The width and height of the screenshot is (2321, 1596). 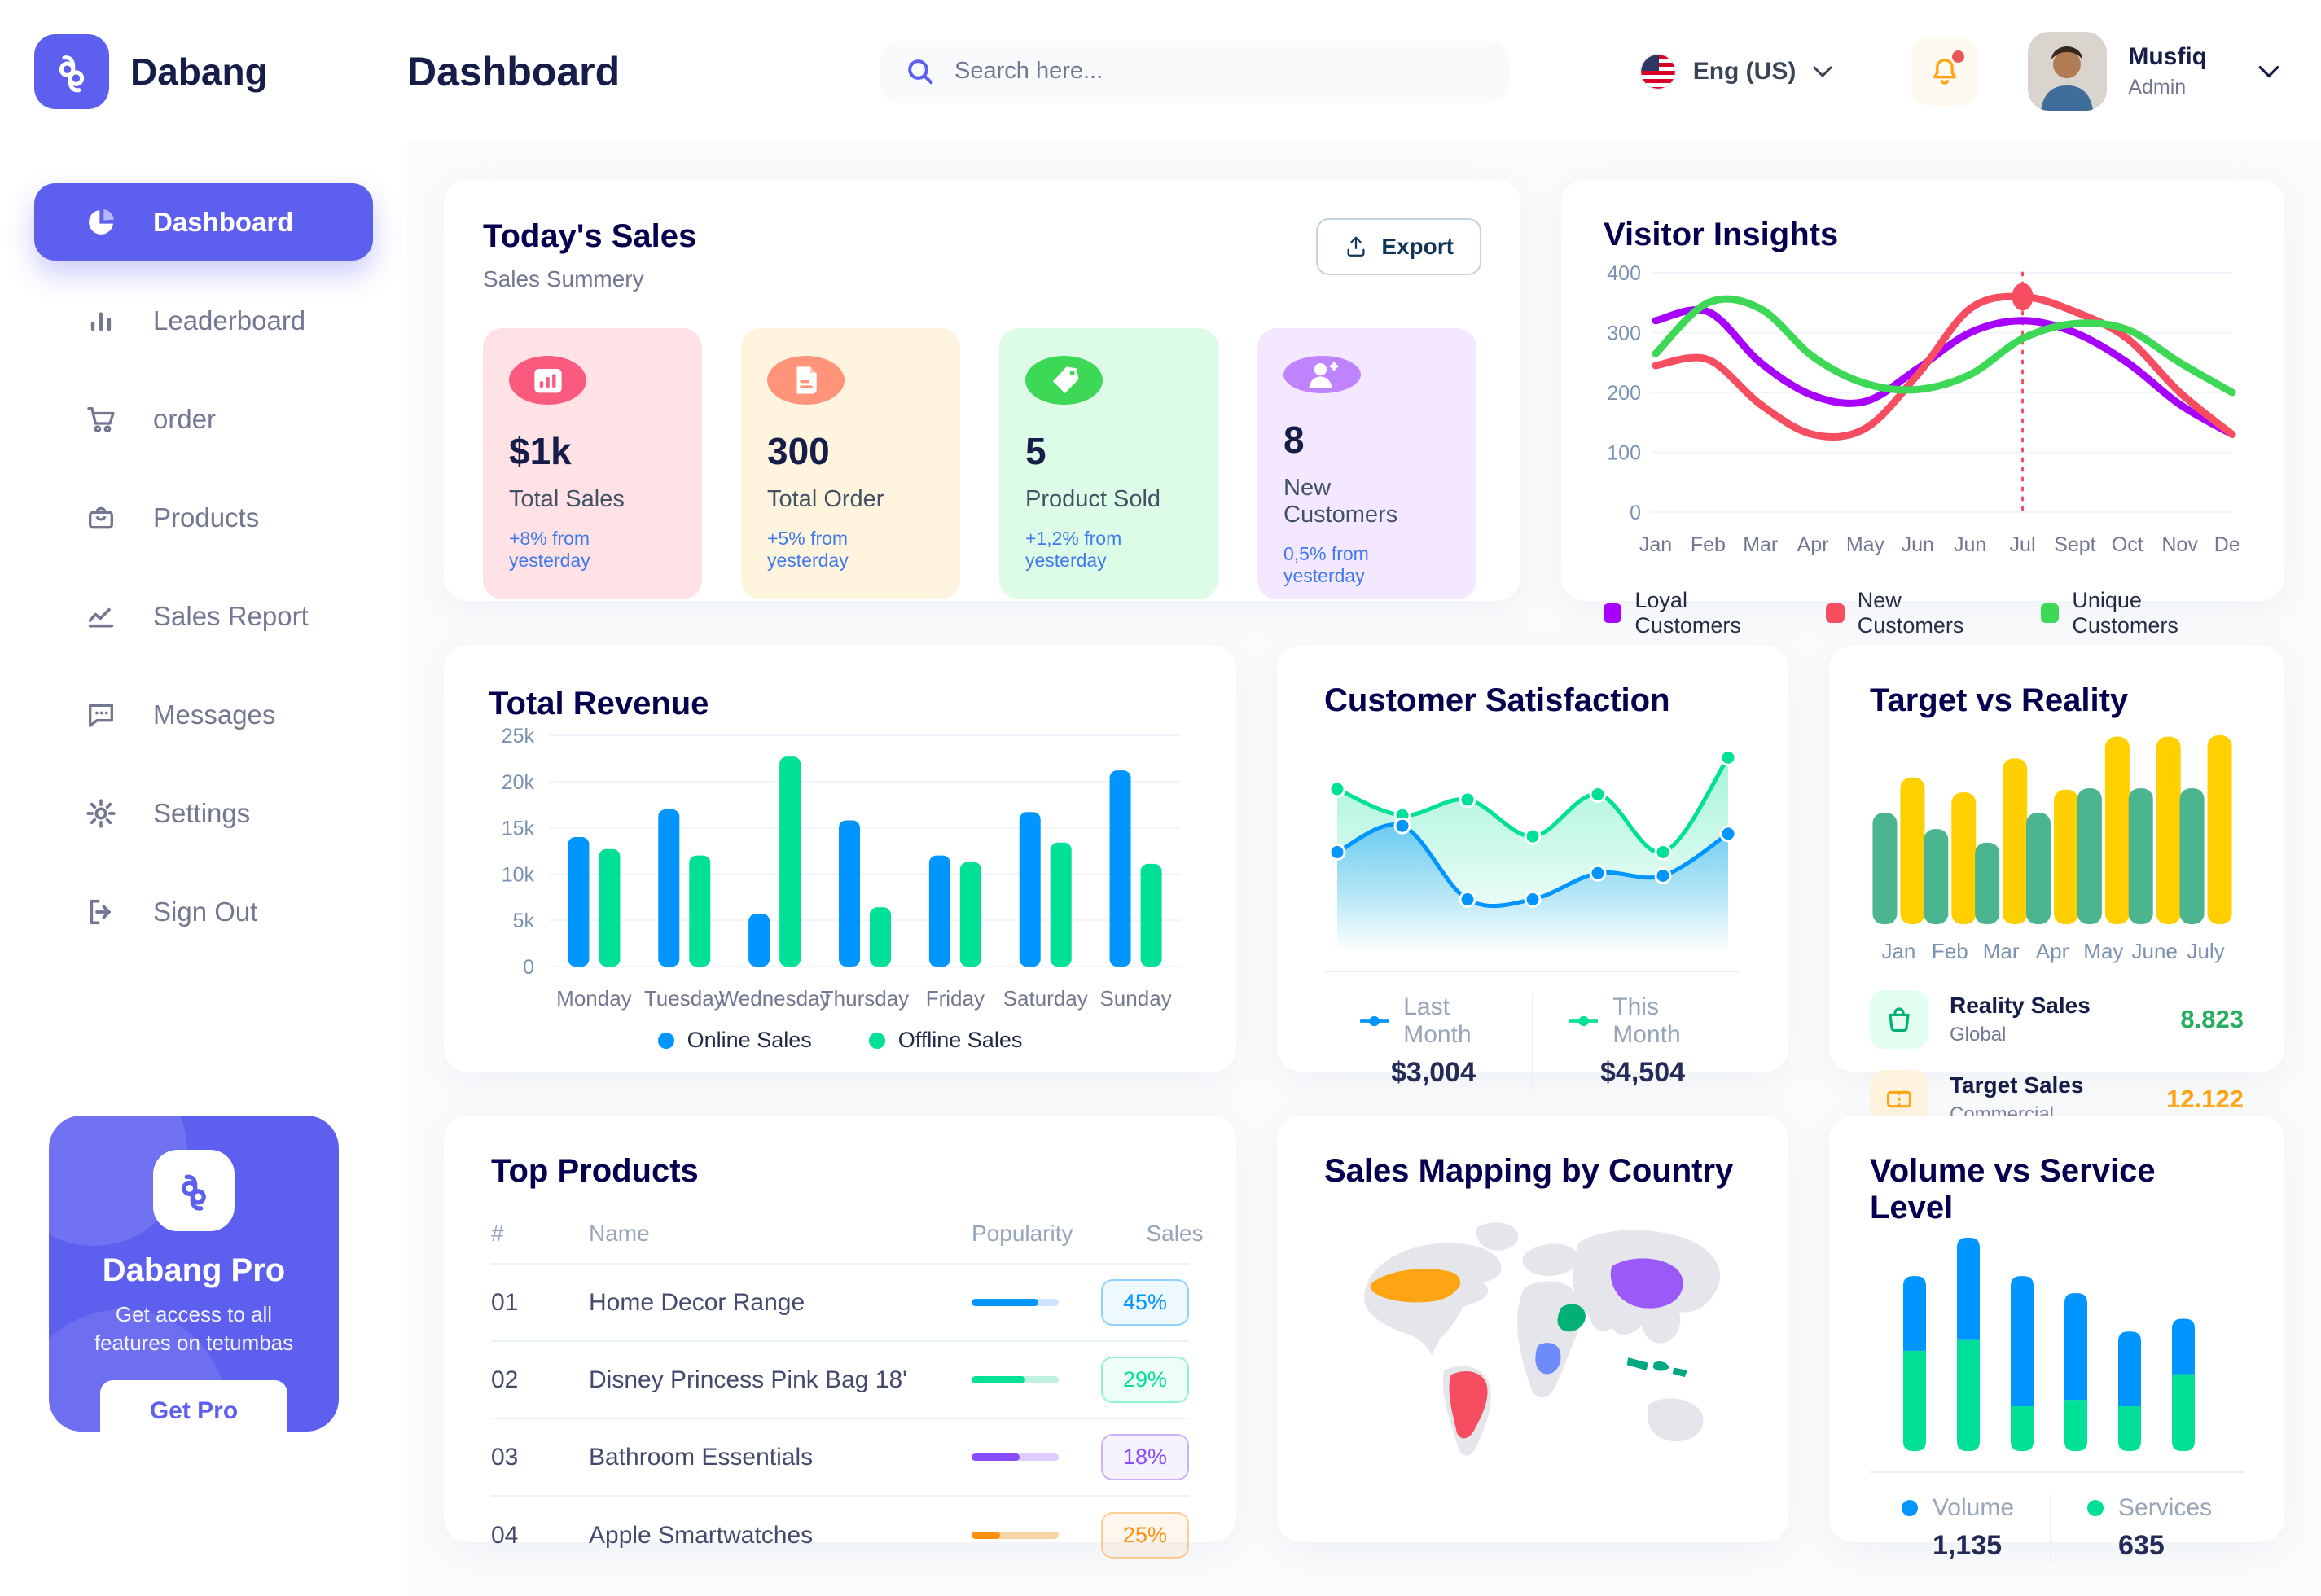 I want to click on sidebar-item-dashboard: Dashboard, so click(x=203, y=222).